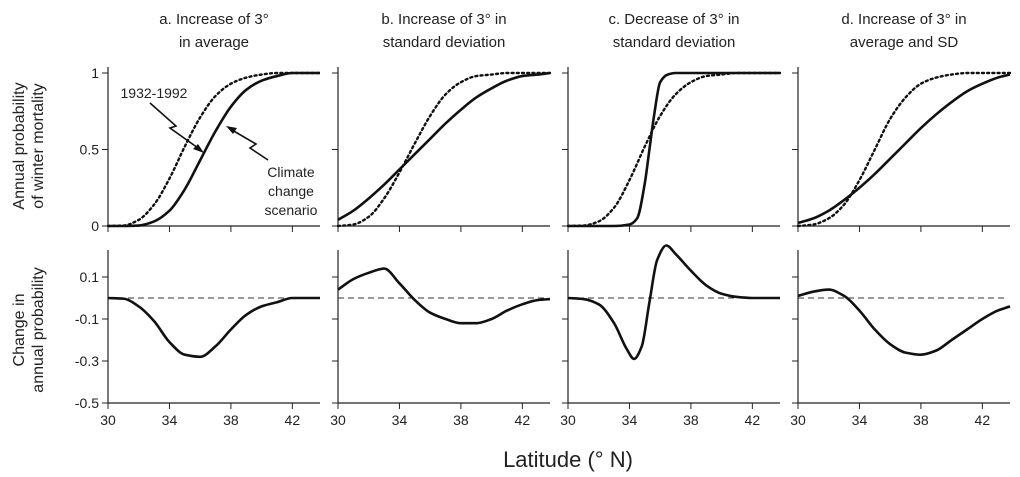 Image resolution: width=1020 pixels, height=477 pixels. I want to click on panel-c-bottom: 30 34 38 42, so click(670, 336).